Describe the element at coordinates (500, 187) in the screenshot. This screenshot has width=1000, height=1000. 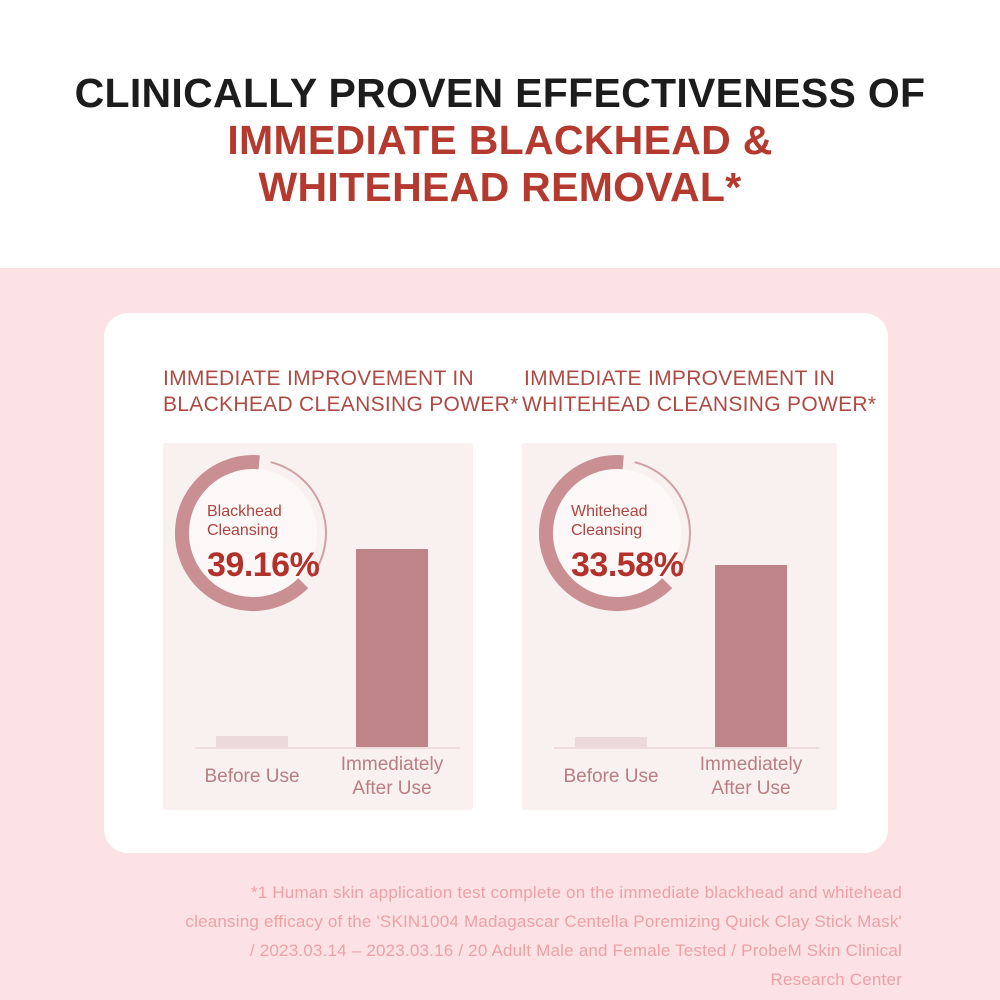
I see `title-line-3: WHITEHEAD REMOVAL*` at that location.